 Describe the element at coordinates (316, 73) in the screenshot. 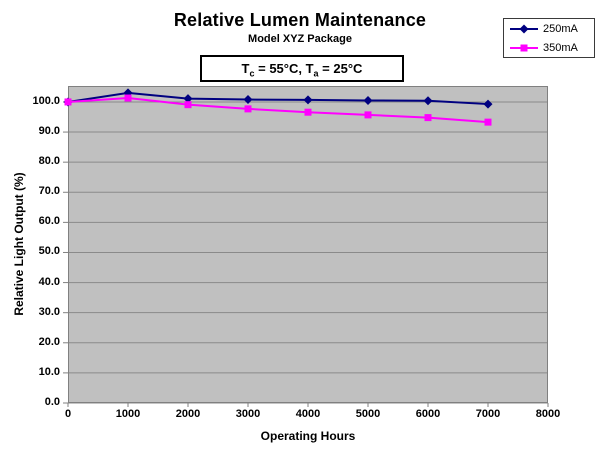

I see `annotation-subscript-a: a` at that location.